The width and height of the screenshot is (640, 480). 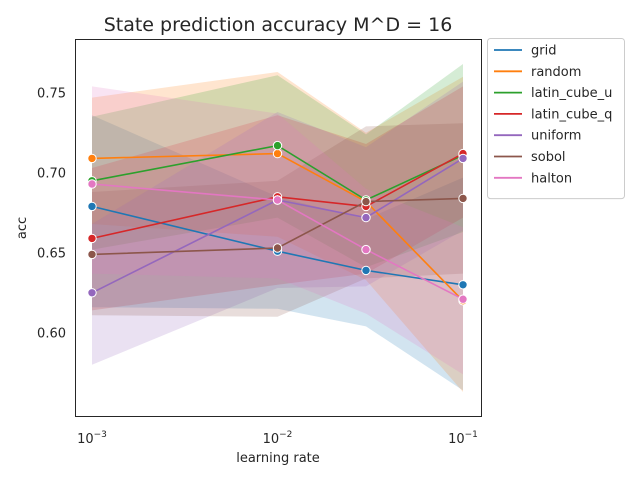 I want to click on legend-label-sobol: sobol, so click(x=548, y=157).